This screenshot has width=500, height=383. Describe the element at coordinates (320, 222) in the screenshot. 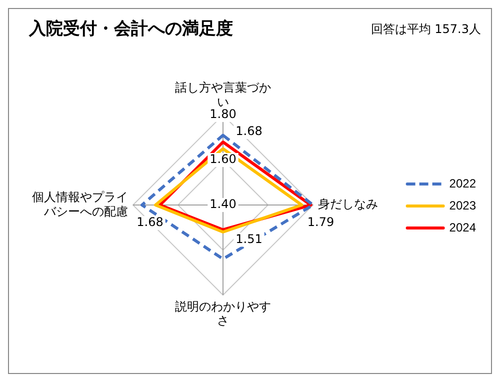

I see `data-label: 1.79` at that location.